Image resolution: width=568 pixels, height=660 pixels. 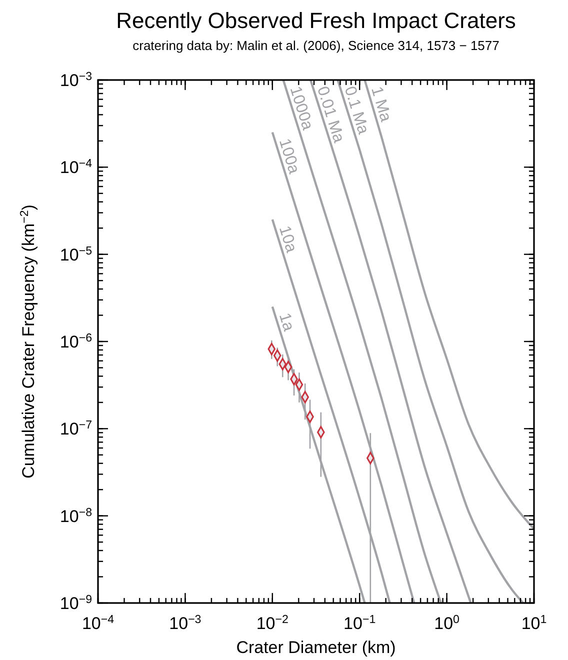 What do you see at coordinates (272, 623) in the screenshot?
I see `x-tick-label: 10$^{−2}$` at bounding box center [272, 623].